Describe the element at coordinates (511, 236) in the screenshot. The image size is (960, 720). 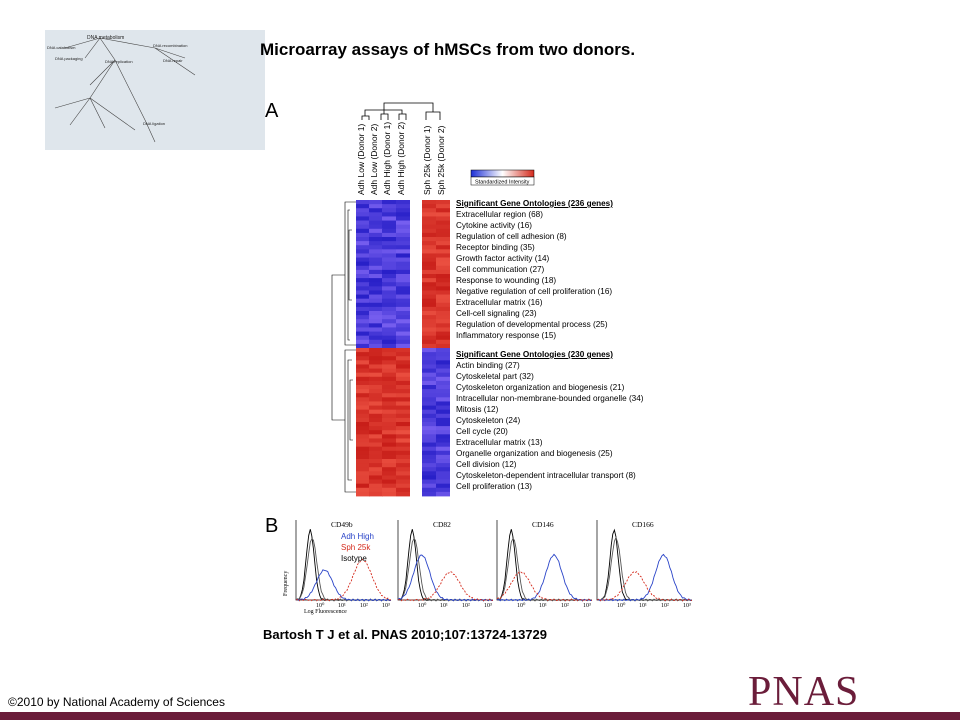
I see `go-term: Regulation of cell adhesion (8)` at that location.